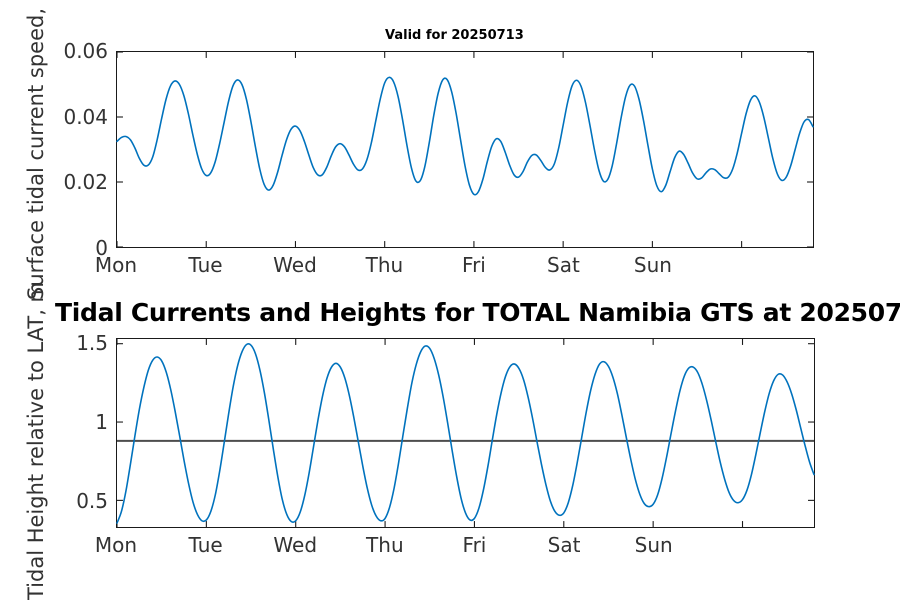 The image size is (900, 600). What do you see at coordinates (85, 51) in the screenshot?
I see `y-tick-label: 0.06` at bounding box center [85, 51].